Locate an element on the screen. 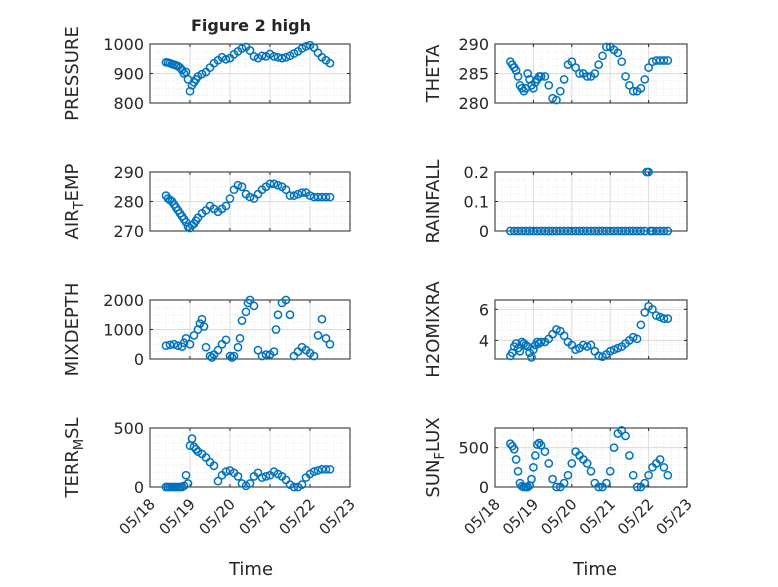 This screenshot has height=587, width=778. subplot-2: 280 285 290 THETA is located at coordinates (555, 74).